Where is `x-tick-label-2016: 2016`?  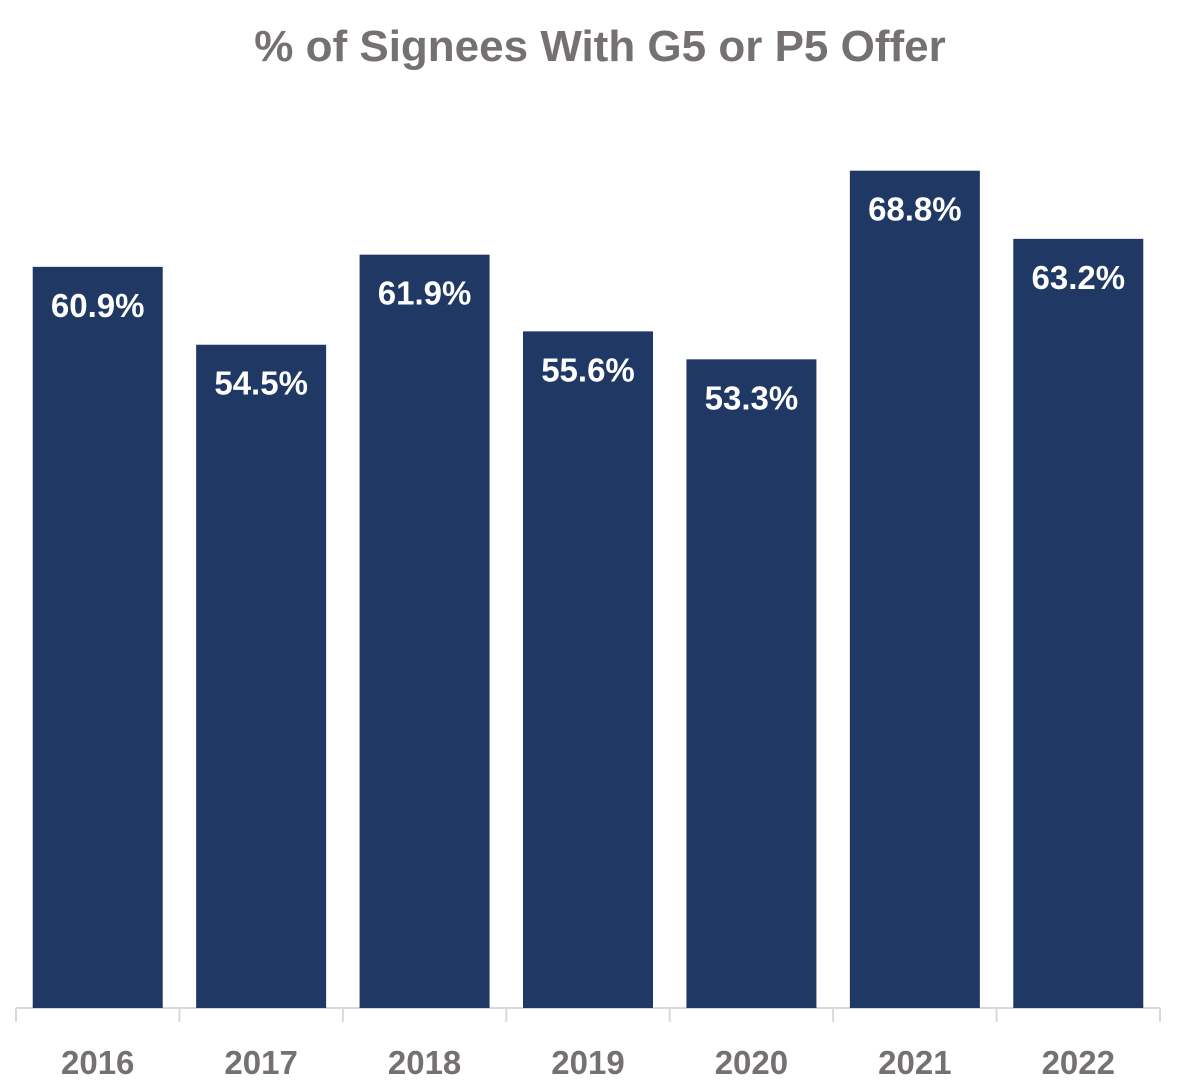 x-tick-label-2016: 2016 is located at coordinates (97, 1062).